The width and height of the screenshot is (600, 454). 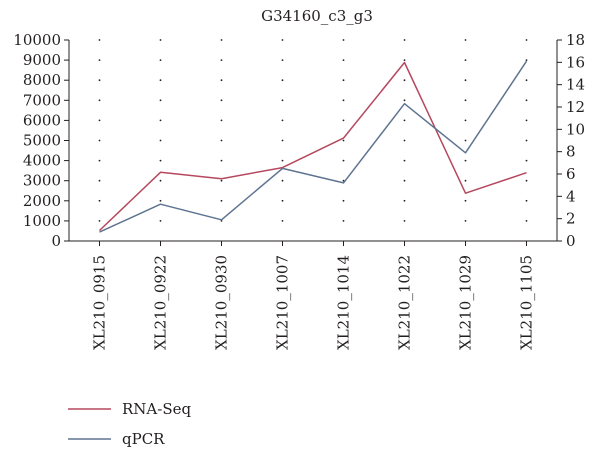 I want to click on left-tick-label: 1000, so click(x=42, y=221).